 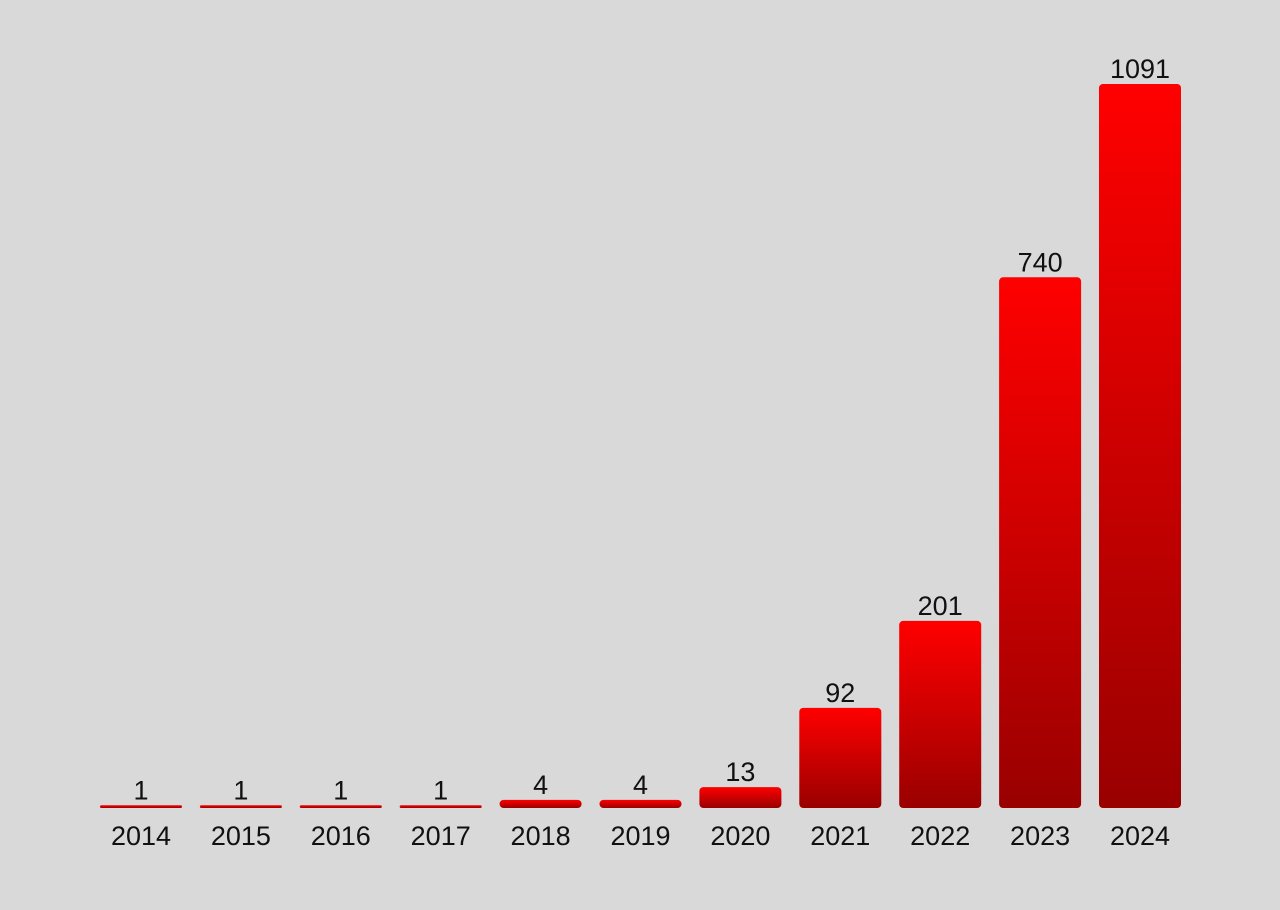 I want to click on x-tick-label-2019: 2019, so click(x=640, y=836).